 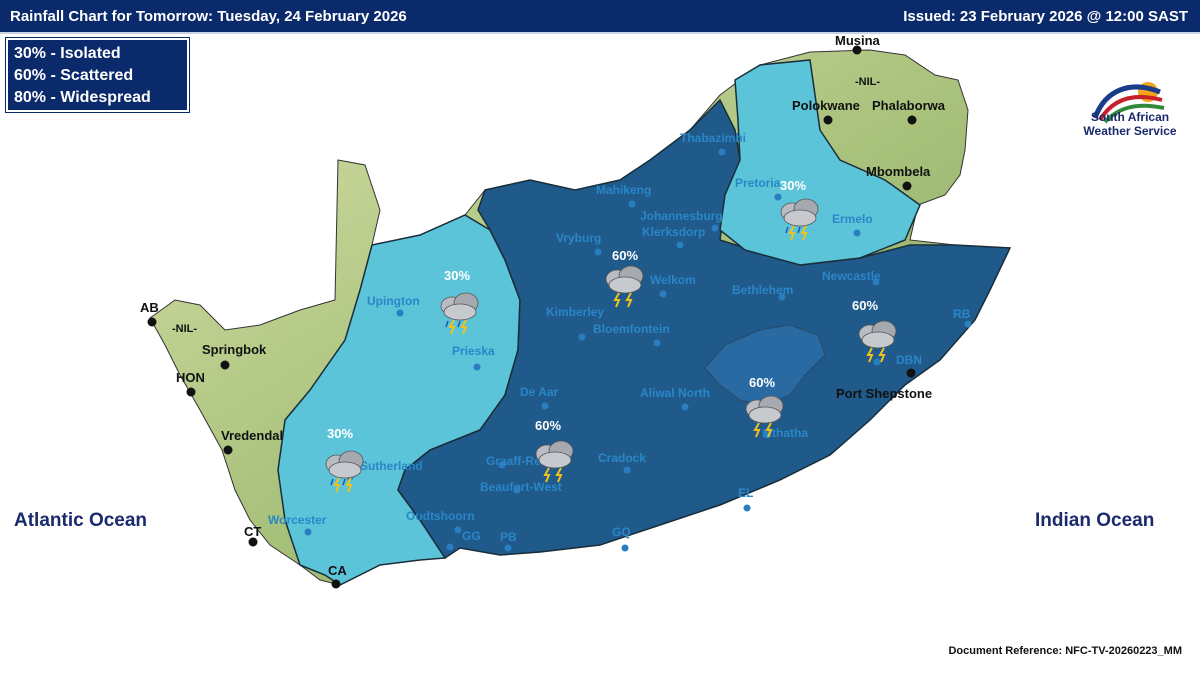 What do you see at coordinates (463, 540) in the screenshot?
I see `city-marker: GG` at bounding box center [463, 540].